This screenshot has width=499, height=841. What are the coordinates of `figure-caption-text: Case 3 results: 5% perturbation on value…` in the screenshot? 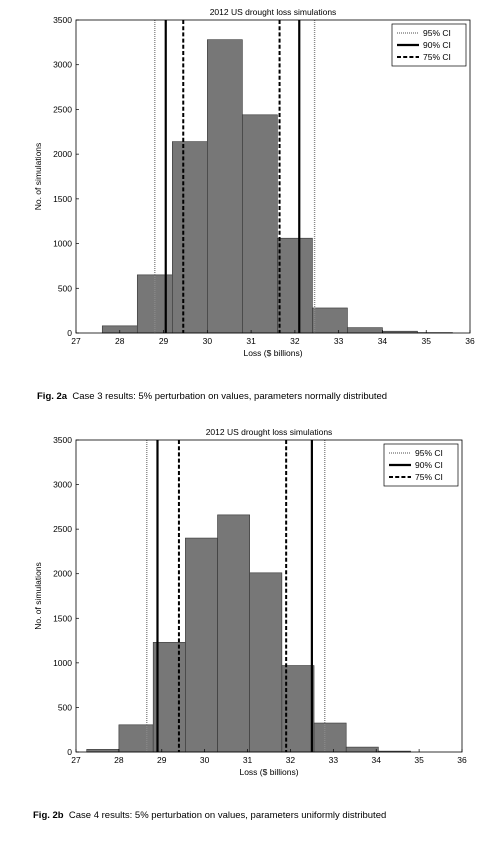 It's located at (230, 396).